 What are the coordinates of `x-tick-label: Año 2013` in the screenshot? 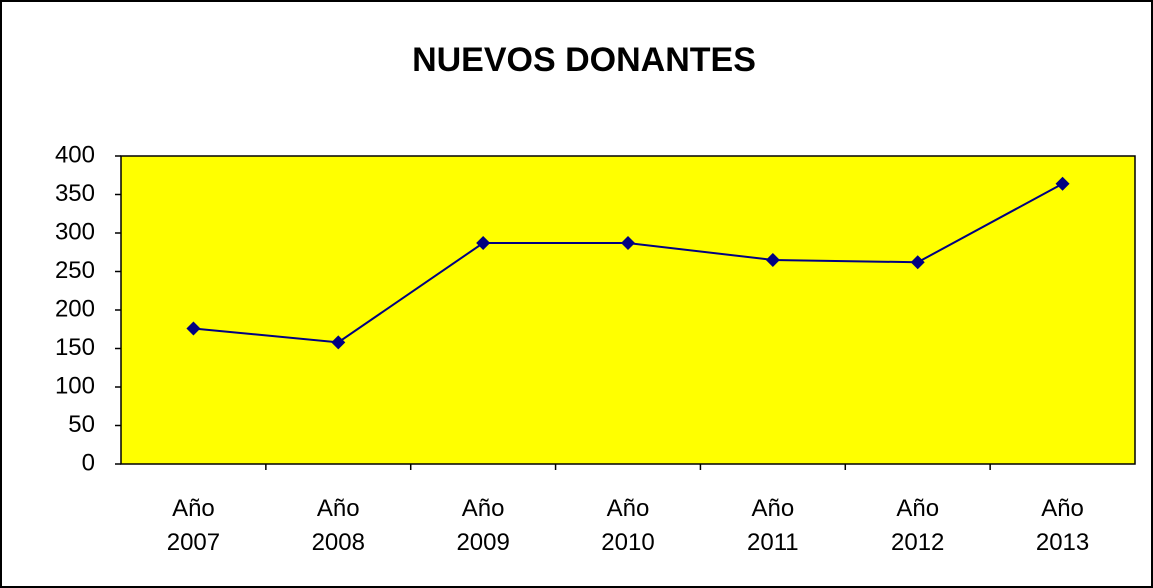 It's located at (1062, 525).